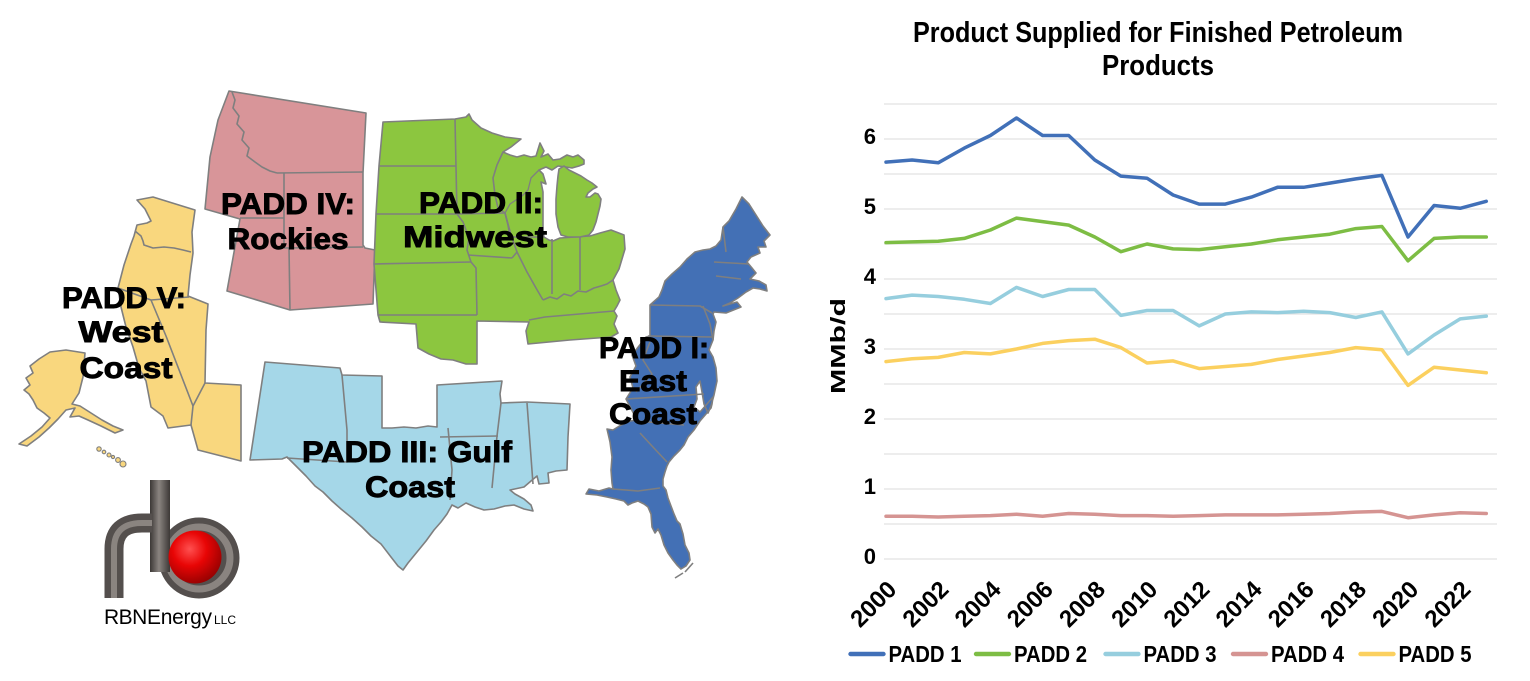  I want to click on svg-text: 1, so click(870, 486).